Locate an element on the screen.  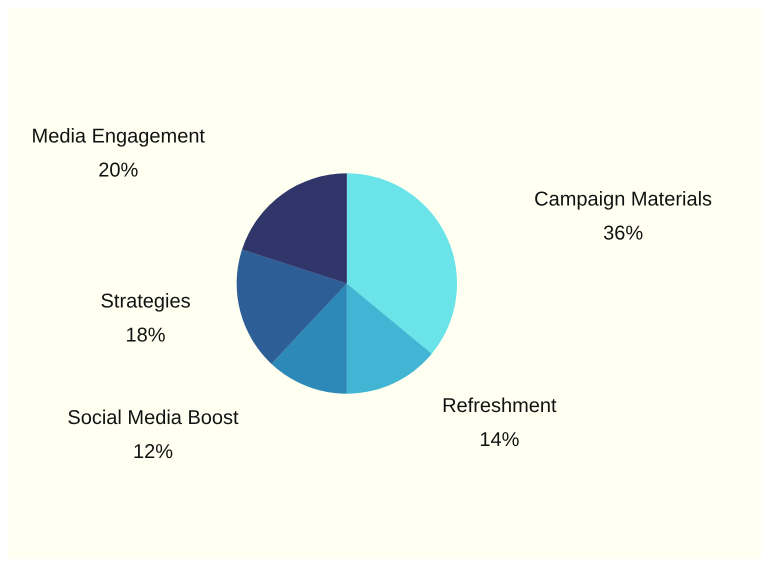
data-label: 14% is located at coordinates (499, 439).